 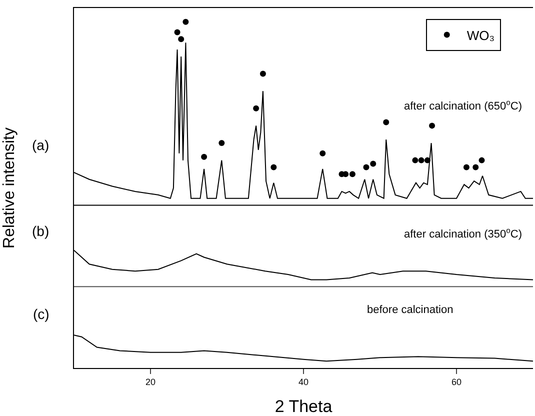 What do you see at coordinates (410, 310) in the screenshot?
I see `annotation: before calcination` at bounding box center [410, 310].